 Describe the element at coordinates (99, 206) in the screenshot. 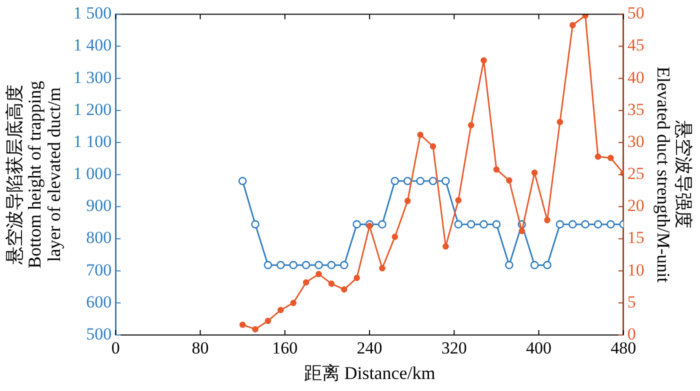

I see `y-tick-label: 900` at that location.